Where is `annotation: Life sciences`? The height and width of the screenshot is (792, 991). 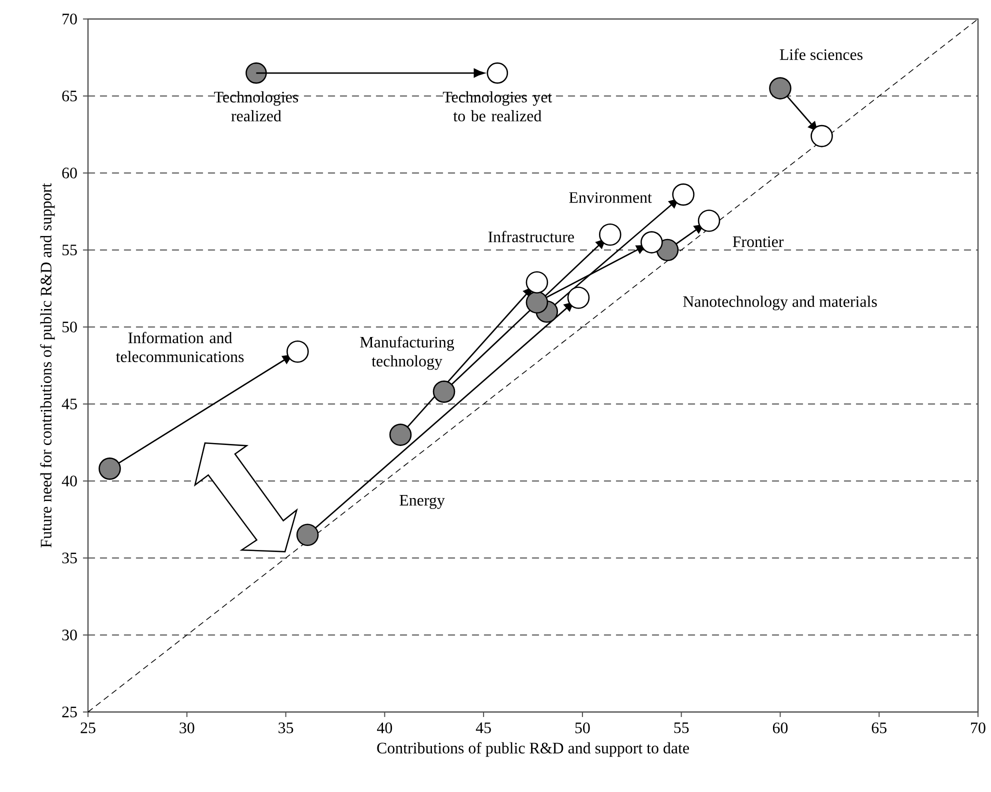
annotation: Life sciences is located at coordinates (821, 54).